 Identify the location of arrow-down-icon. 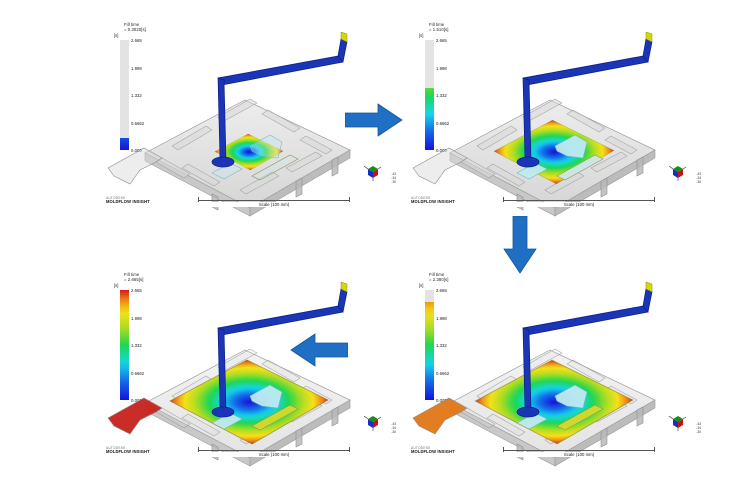
(520, 244).